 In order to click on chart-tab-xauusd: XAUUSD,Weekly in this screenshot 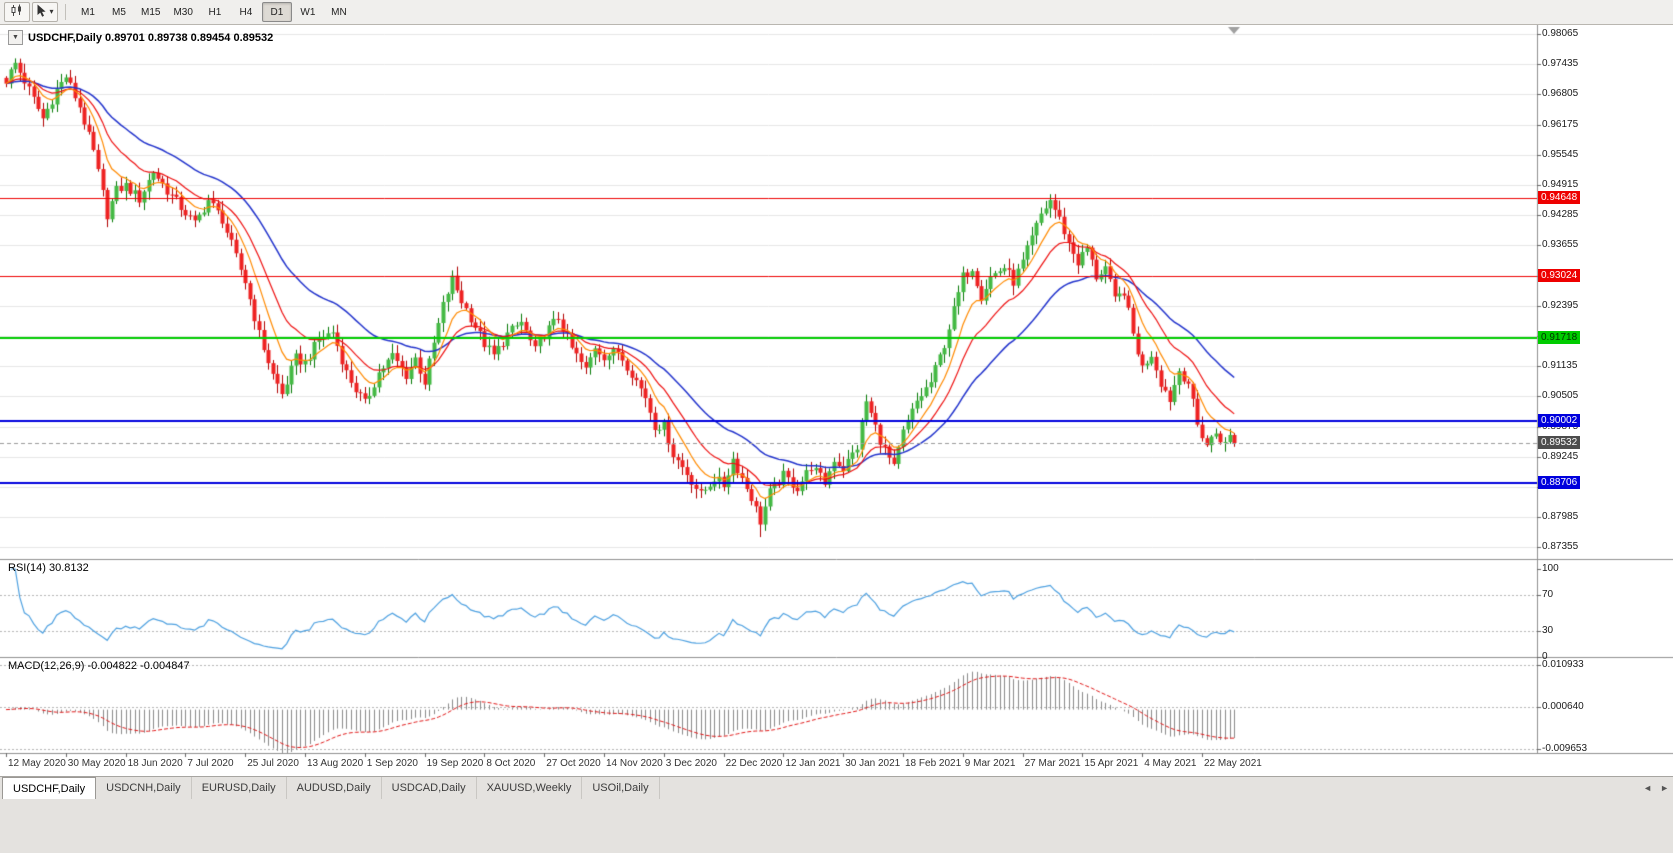, I will do `click(530, 788)`.